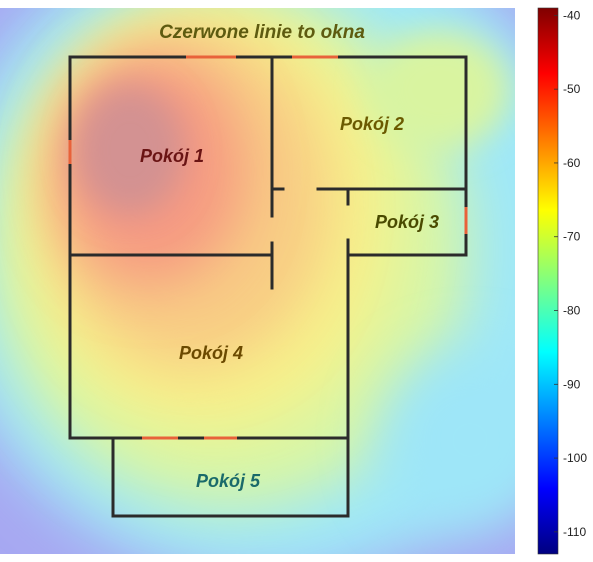 The image size is (593, 562). What do you see at coordinates (262, 32) in the screenshot?
I see `map-title: Czerwone linie to okna` at bounding box center [262, 32].